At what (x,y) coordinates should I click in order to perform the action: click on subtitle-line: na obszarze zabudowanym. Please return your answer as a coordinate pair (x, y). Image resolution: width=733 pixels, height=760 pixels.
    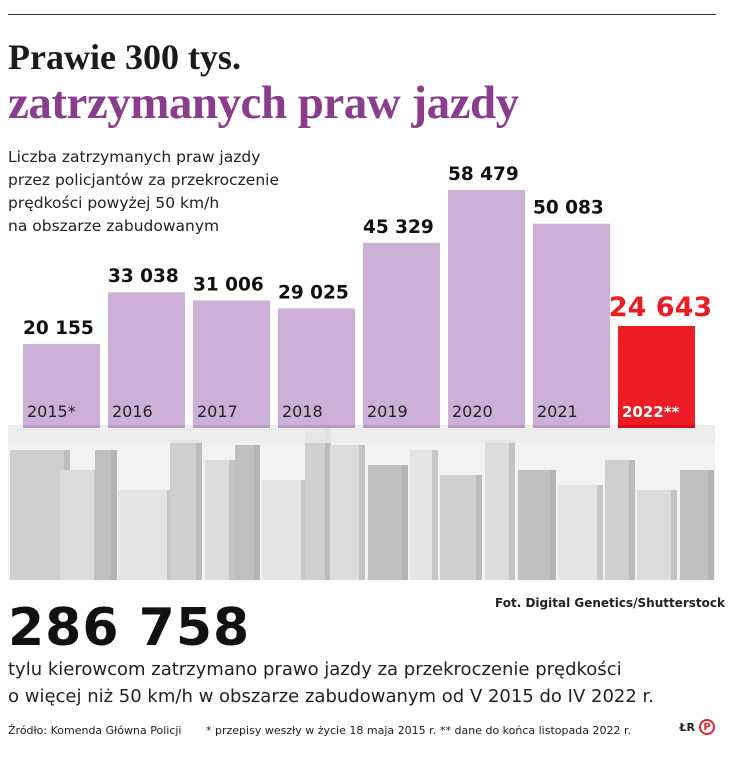
    Looking at the image, I should click on (114, 226).